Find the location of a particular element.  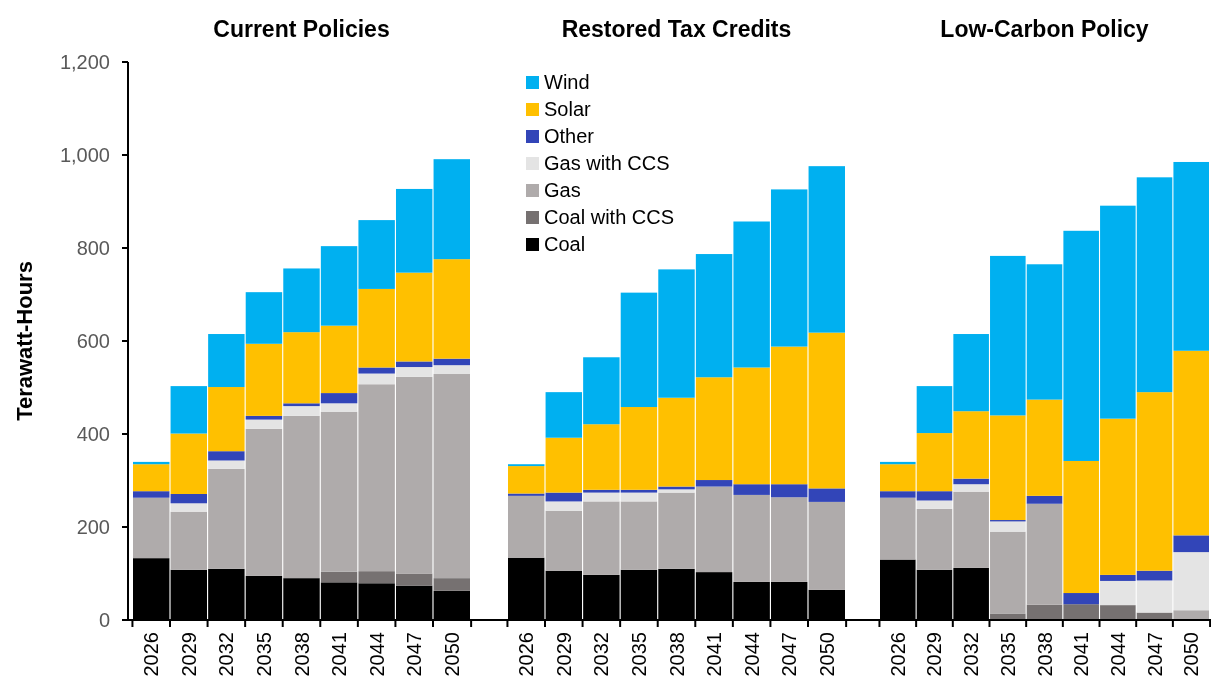

y-tick-label: 1,000 is located at coordinates (84, 155).